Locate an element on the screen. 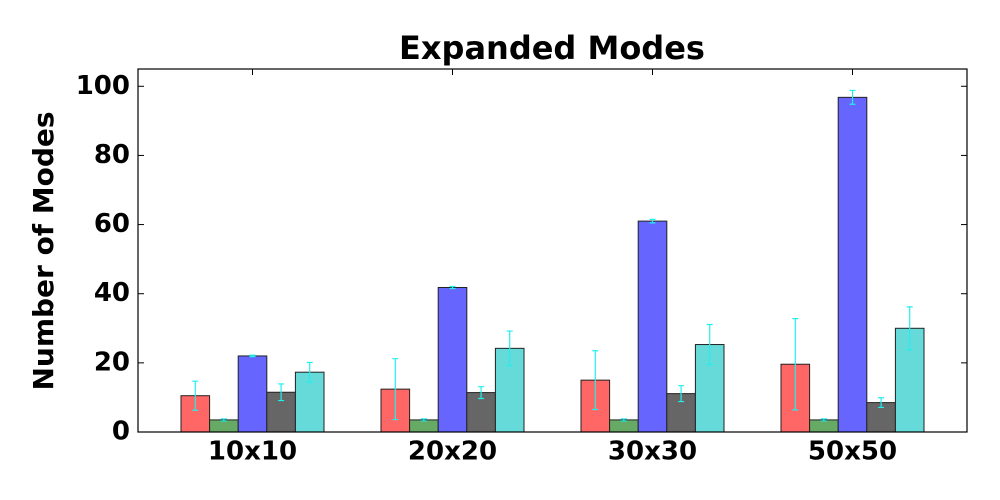 The height and width of the screenshot is (500, 1000). chart-title: Expanded Modes is located at coordinates (552, 48).